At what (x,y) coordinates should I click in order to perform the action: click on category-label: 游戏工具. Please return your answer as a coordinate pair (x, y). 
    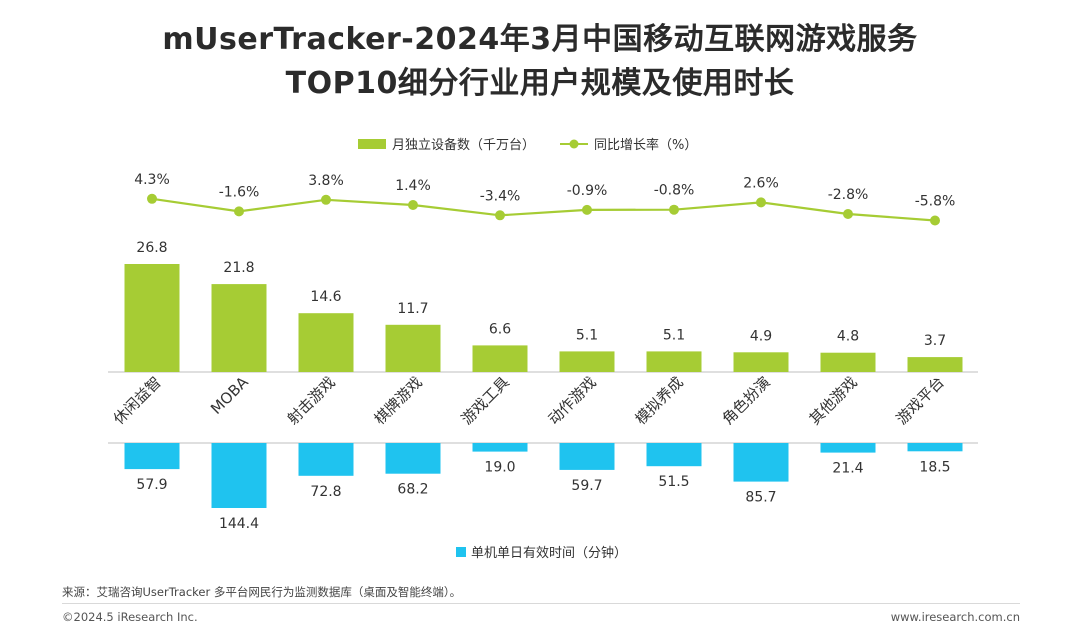
    Looking at the image, I should click on (485, 400).